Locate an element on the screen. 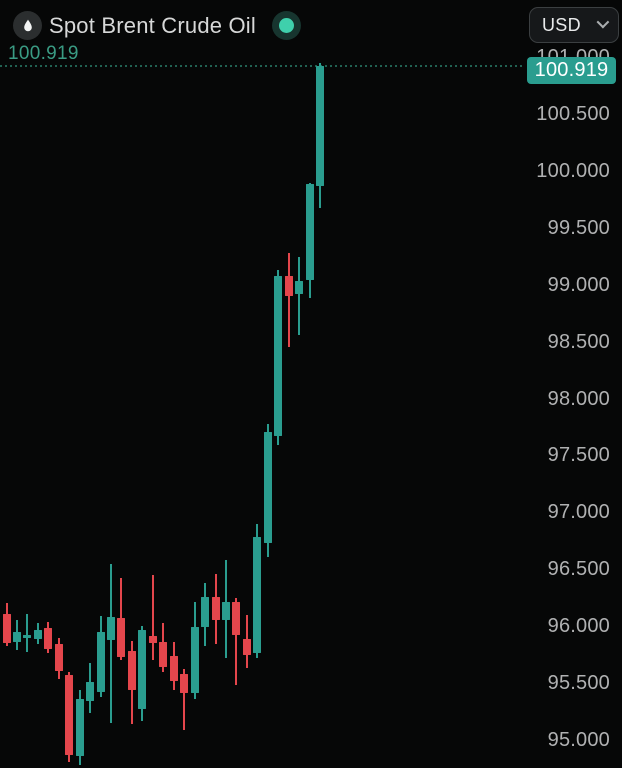 The image size is (622, 768). price-tick-label: 99.000 is located at coordinates (578, 284).